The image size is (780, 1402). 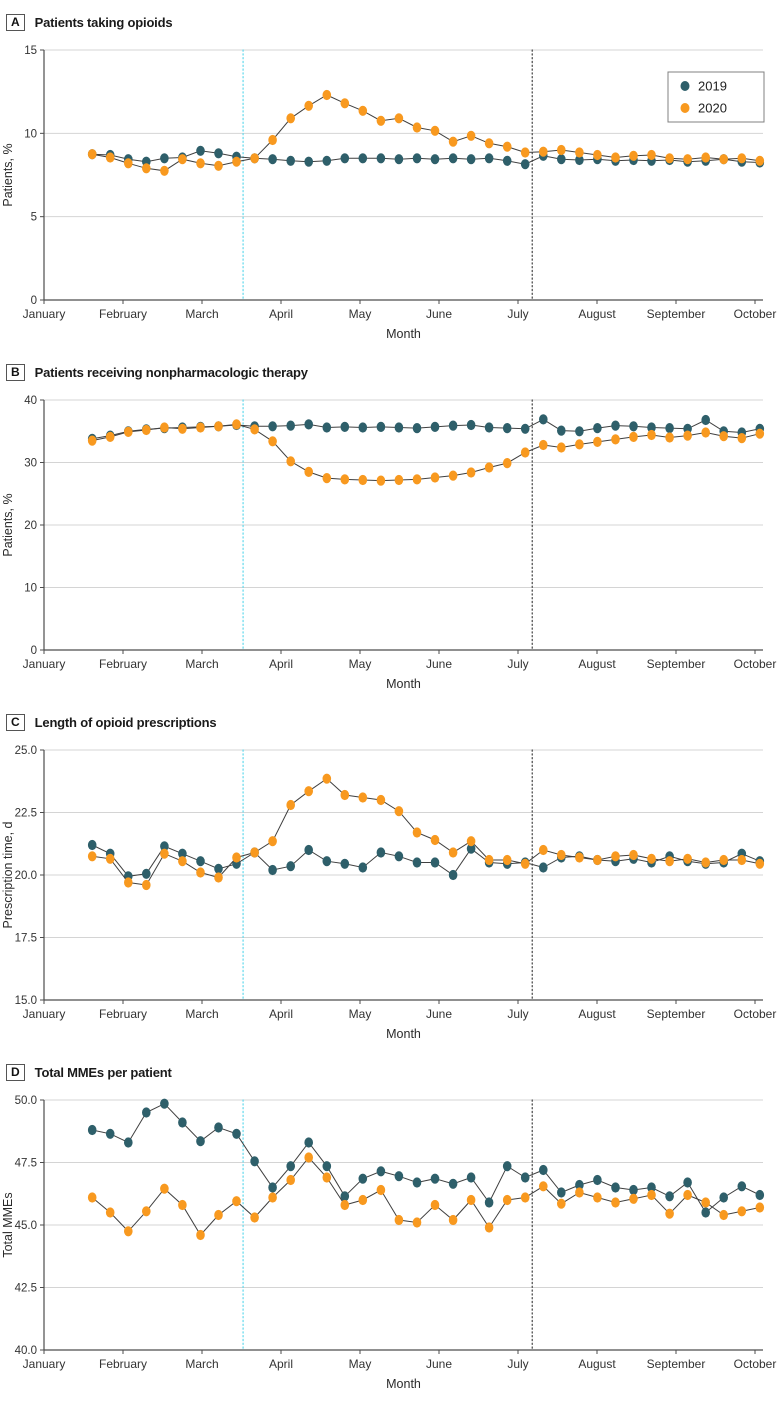 I want to click on svg-text: 45.0, so click(x=26, y=1226).